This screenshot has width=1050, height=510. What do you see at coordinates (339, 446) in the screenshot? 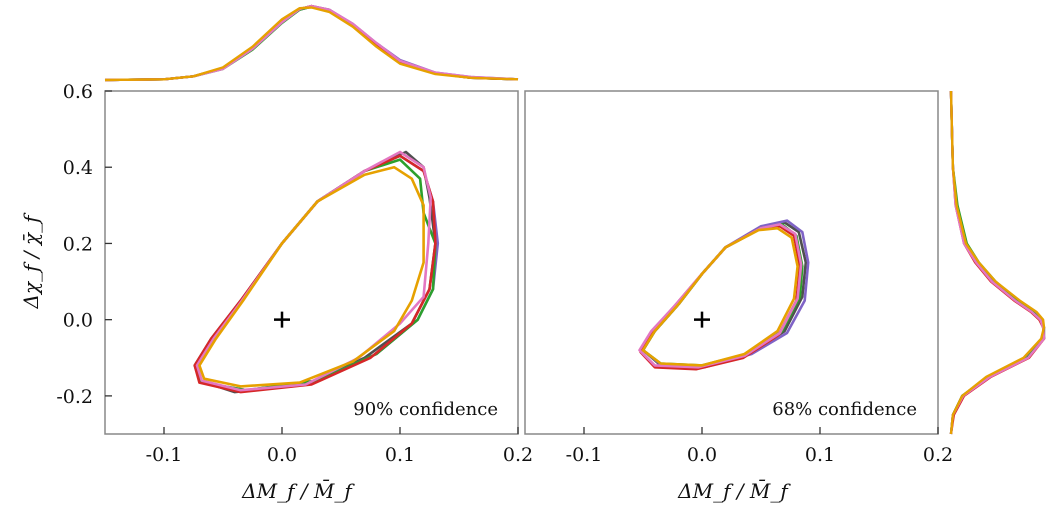
I see `left-x-ticks: -0.1 0.0 0.1 0.2` at bounding box center [339, 446].